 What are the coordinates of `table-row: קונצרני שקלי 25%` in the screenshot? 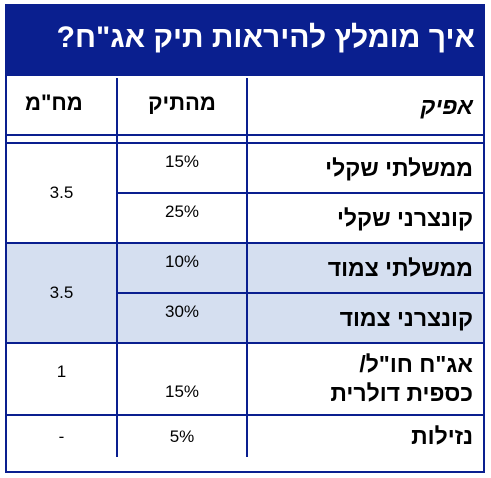 It's located at (245, 218).